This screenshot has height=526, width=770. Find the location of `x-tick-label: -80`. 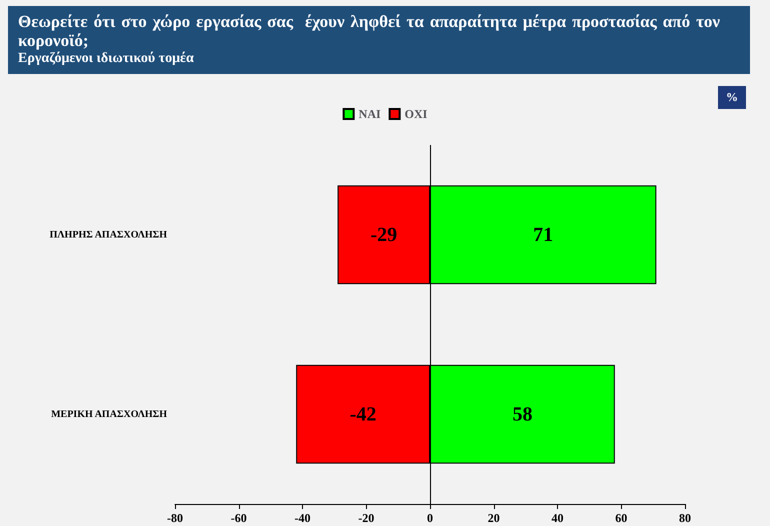

x-tick-label: -80 is located at coordinates (175, 518).